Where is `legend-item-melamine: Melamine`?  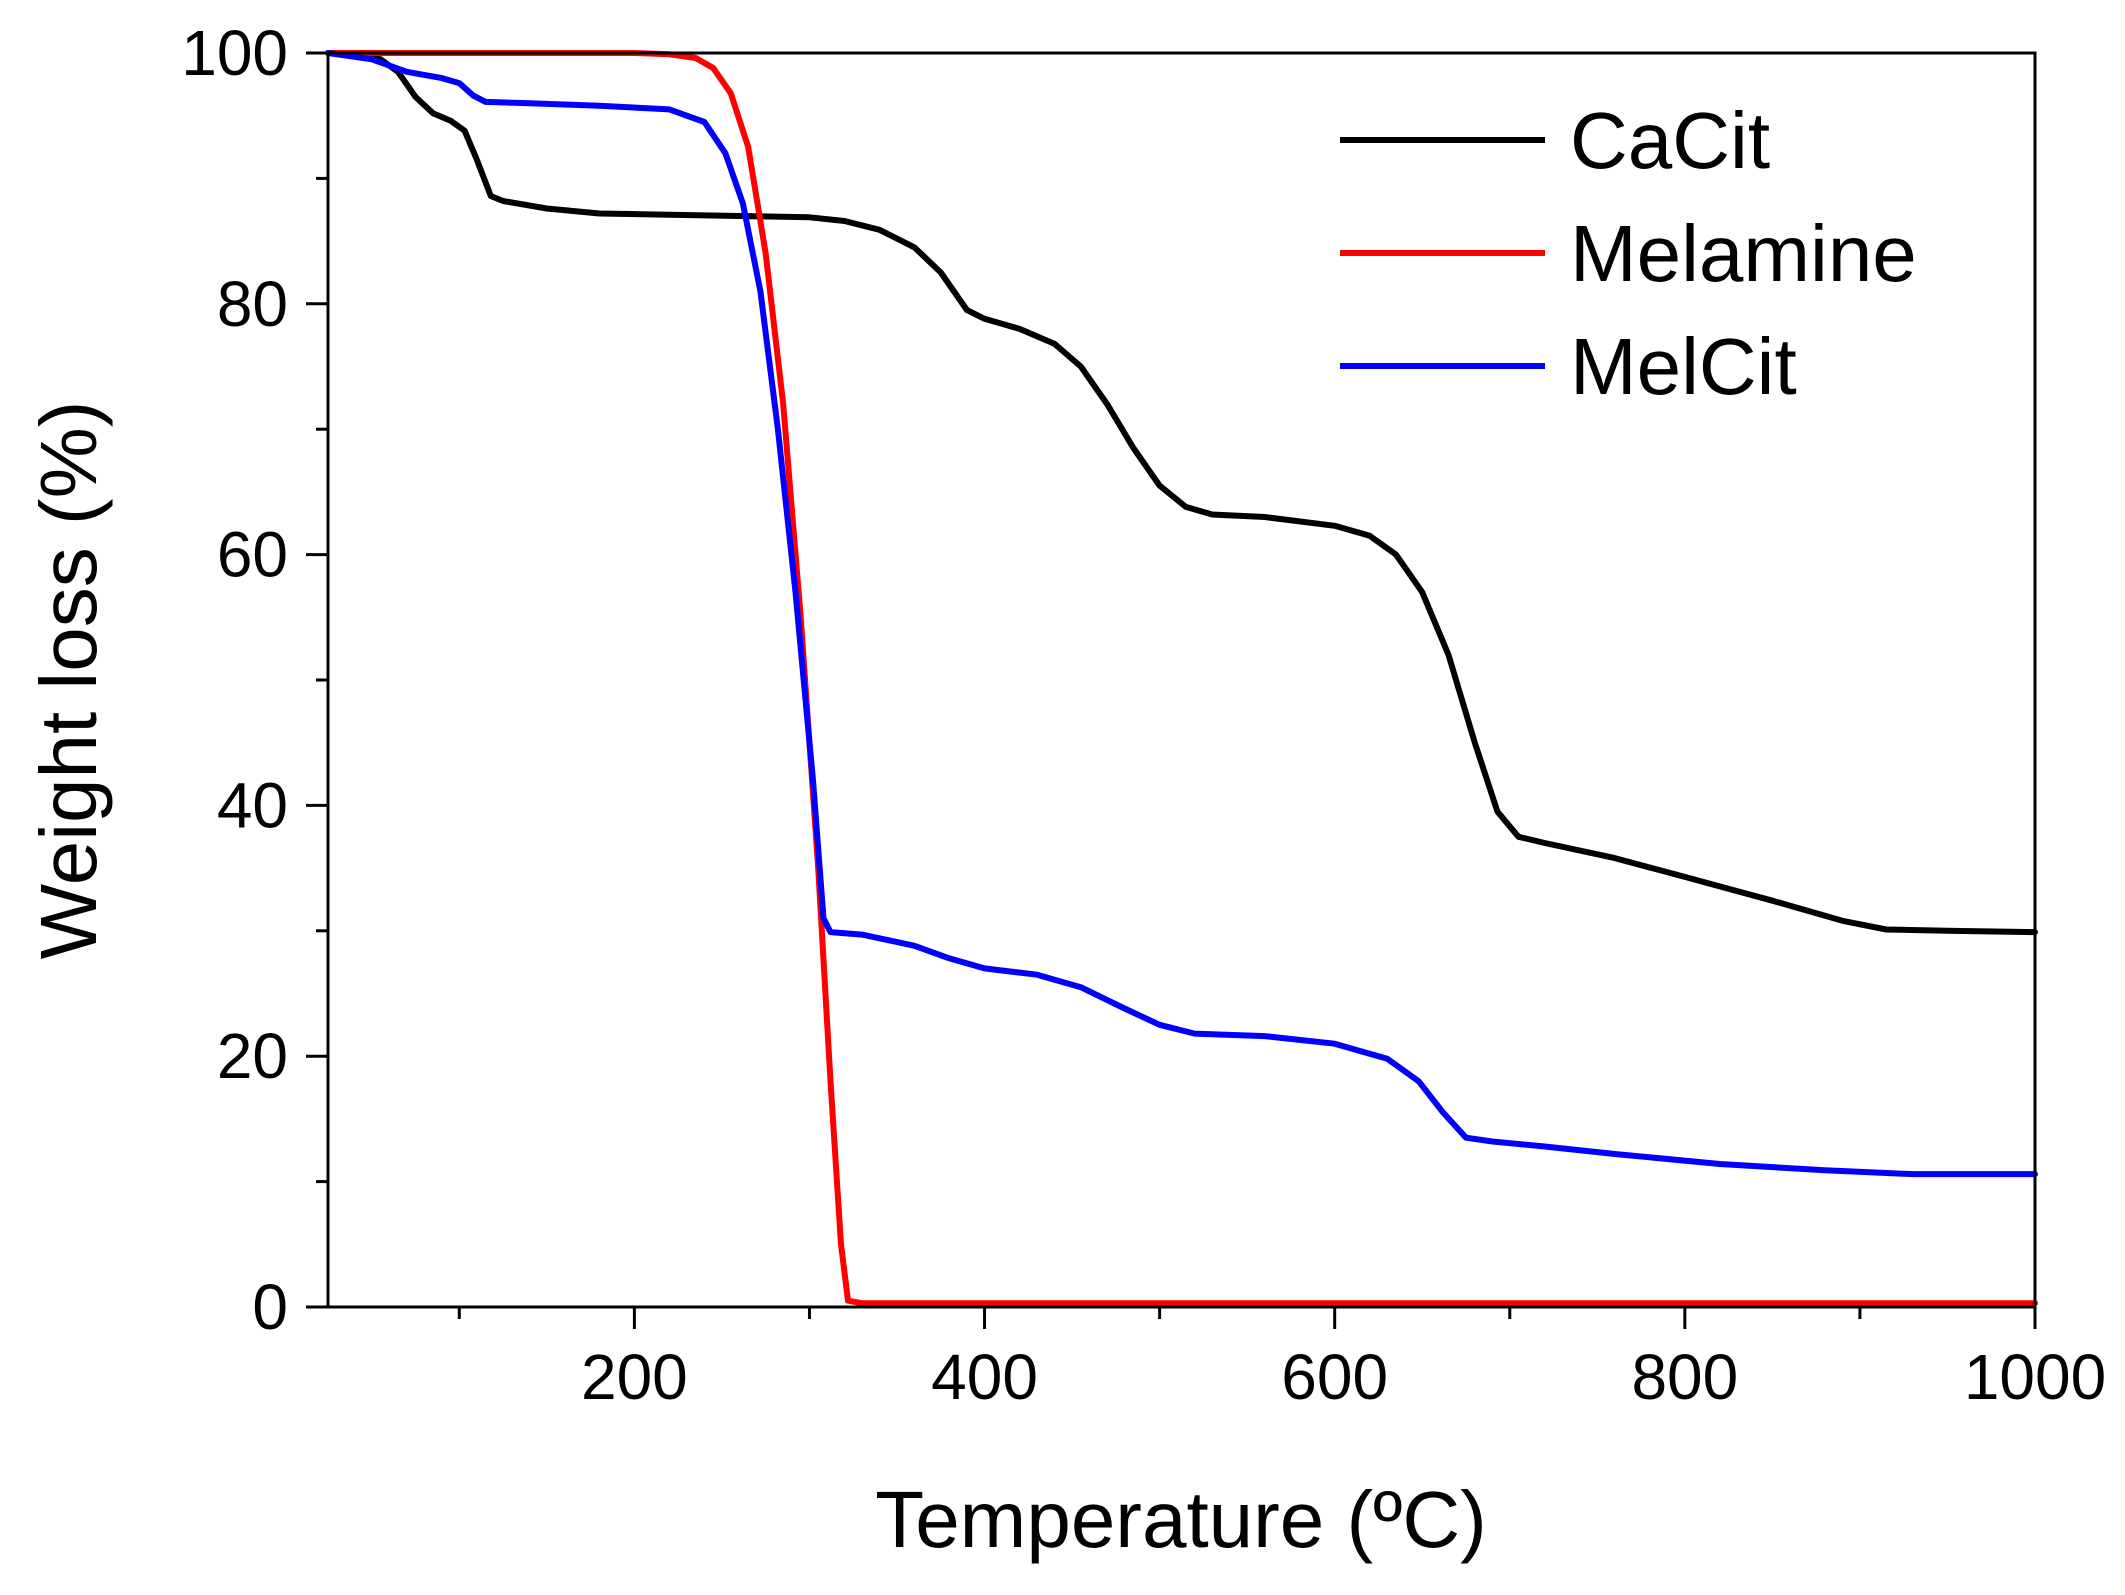
legend-item-melamine: Melamine is located at coordinates (1628, 253).